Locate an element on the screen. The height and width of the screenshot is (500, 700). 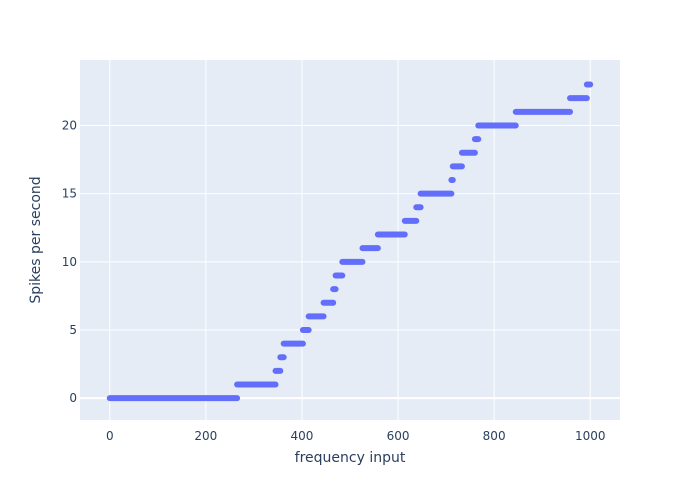
x-tick-label: 1000 is located at coordinates (590, 436).